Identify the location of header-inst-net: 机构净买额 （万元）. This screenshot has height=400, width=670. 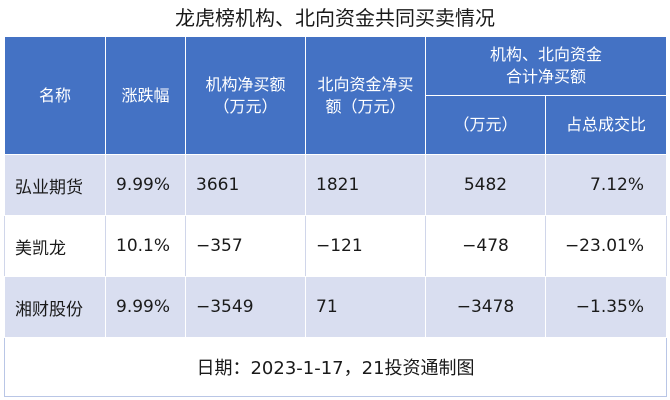
(245, 95).